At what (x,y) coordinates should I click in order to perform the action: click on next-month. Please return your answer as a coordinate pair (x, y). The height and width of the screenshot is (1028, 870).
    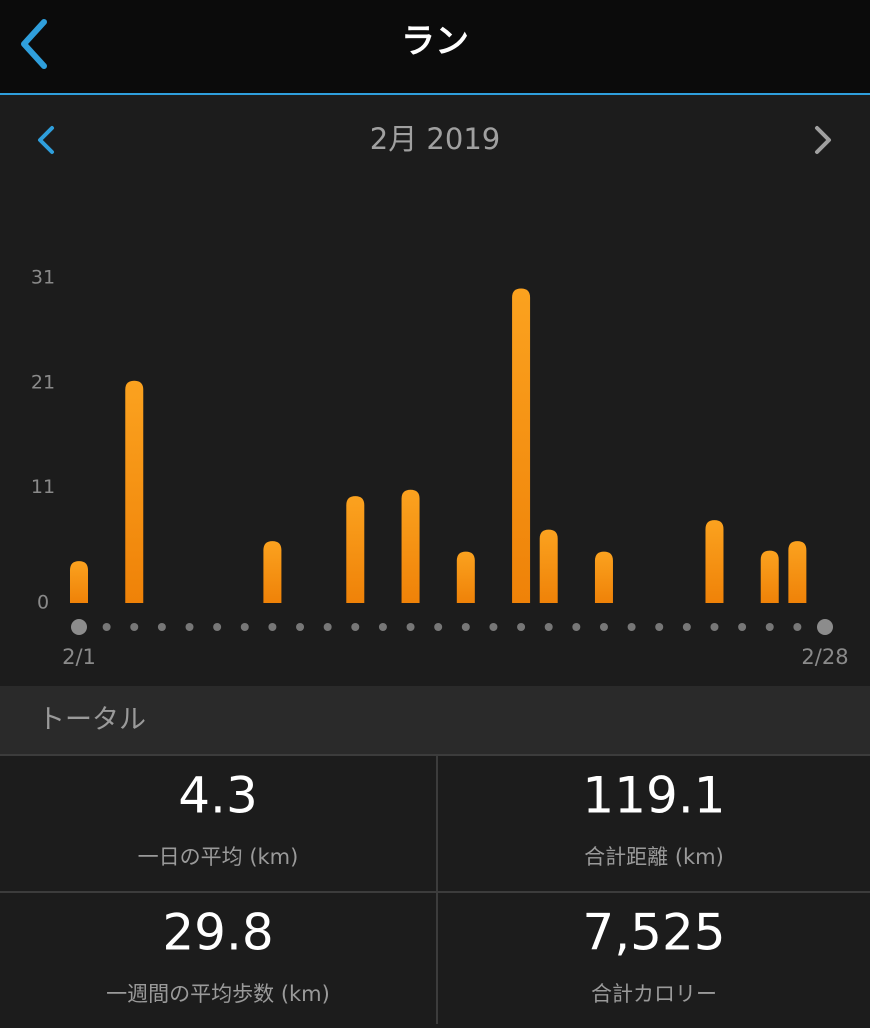
    Looking at the image, I should click on (823, 140).